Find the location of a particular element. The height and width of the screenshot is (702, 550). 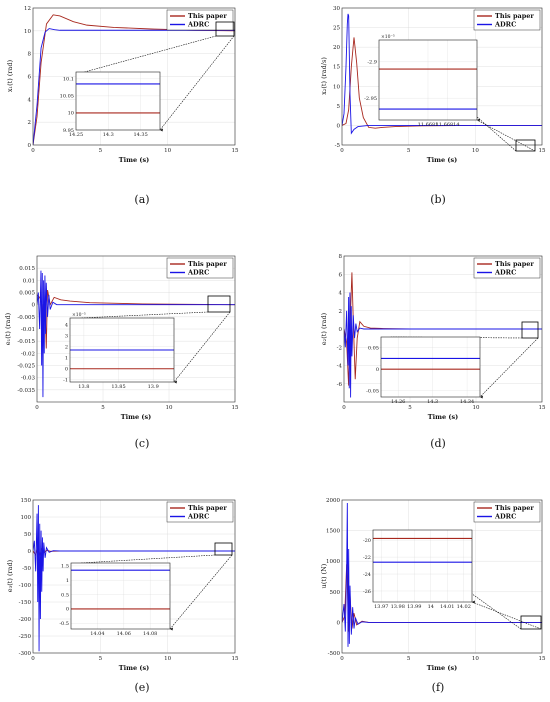

inset-x-tick-label: 14.08 is located at coordinates (150, 634).